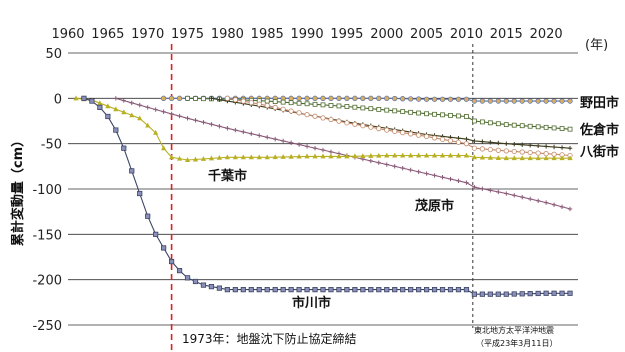  What do you see at coordinates (386, 34) in the screenshot?
I see `x-tick-label: 2000` at bounding box center [386, 34].